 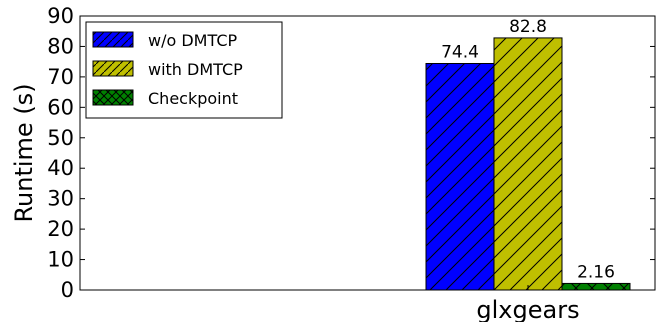 I want to click on y-tick-label: 0, so click(x=67, y=290).